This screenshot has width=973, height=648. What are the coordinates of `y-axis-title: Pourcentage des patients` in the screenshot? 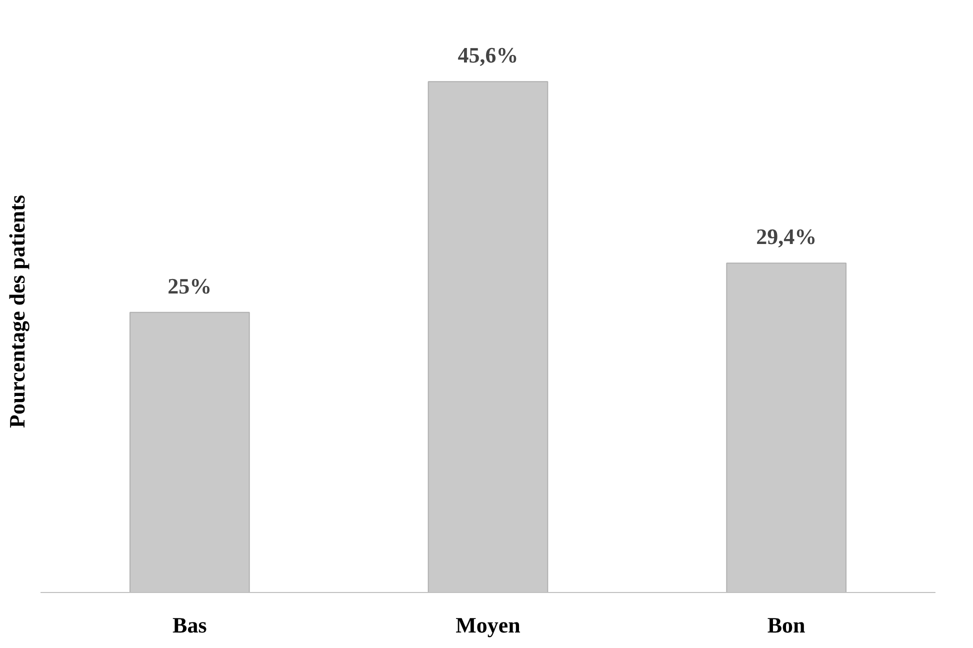 It's located at (17, 311).